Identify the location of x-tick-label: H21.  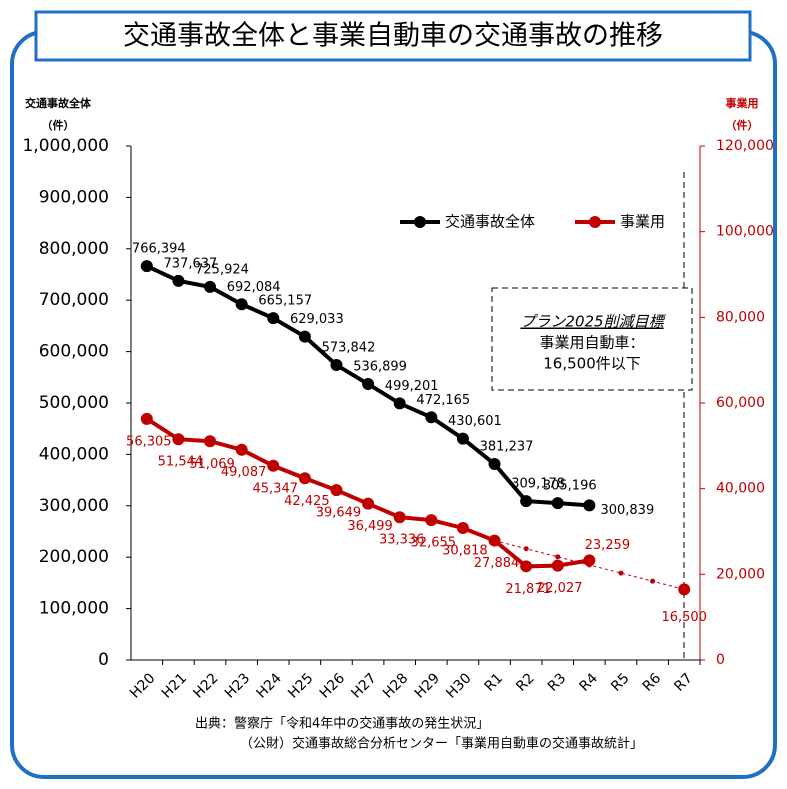
(174, 685).